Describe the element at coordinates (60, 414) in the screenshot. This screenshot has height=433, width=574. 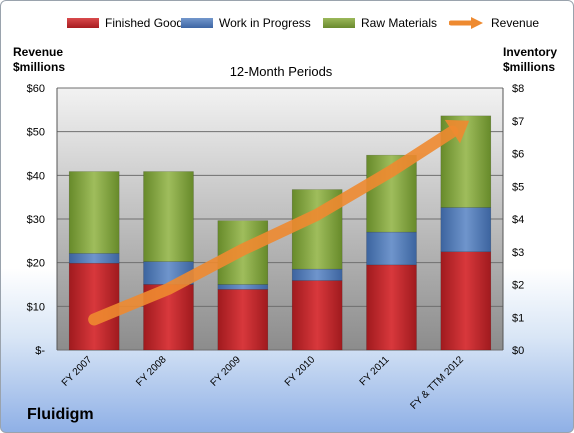
I see `company-name: Fluidigm` at that location.